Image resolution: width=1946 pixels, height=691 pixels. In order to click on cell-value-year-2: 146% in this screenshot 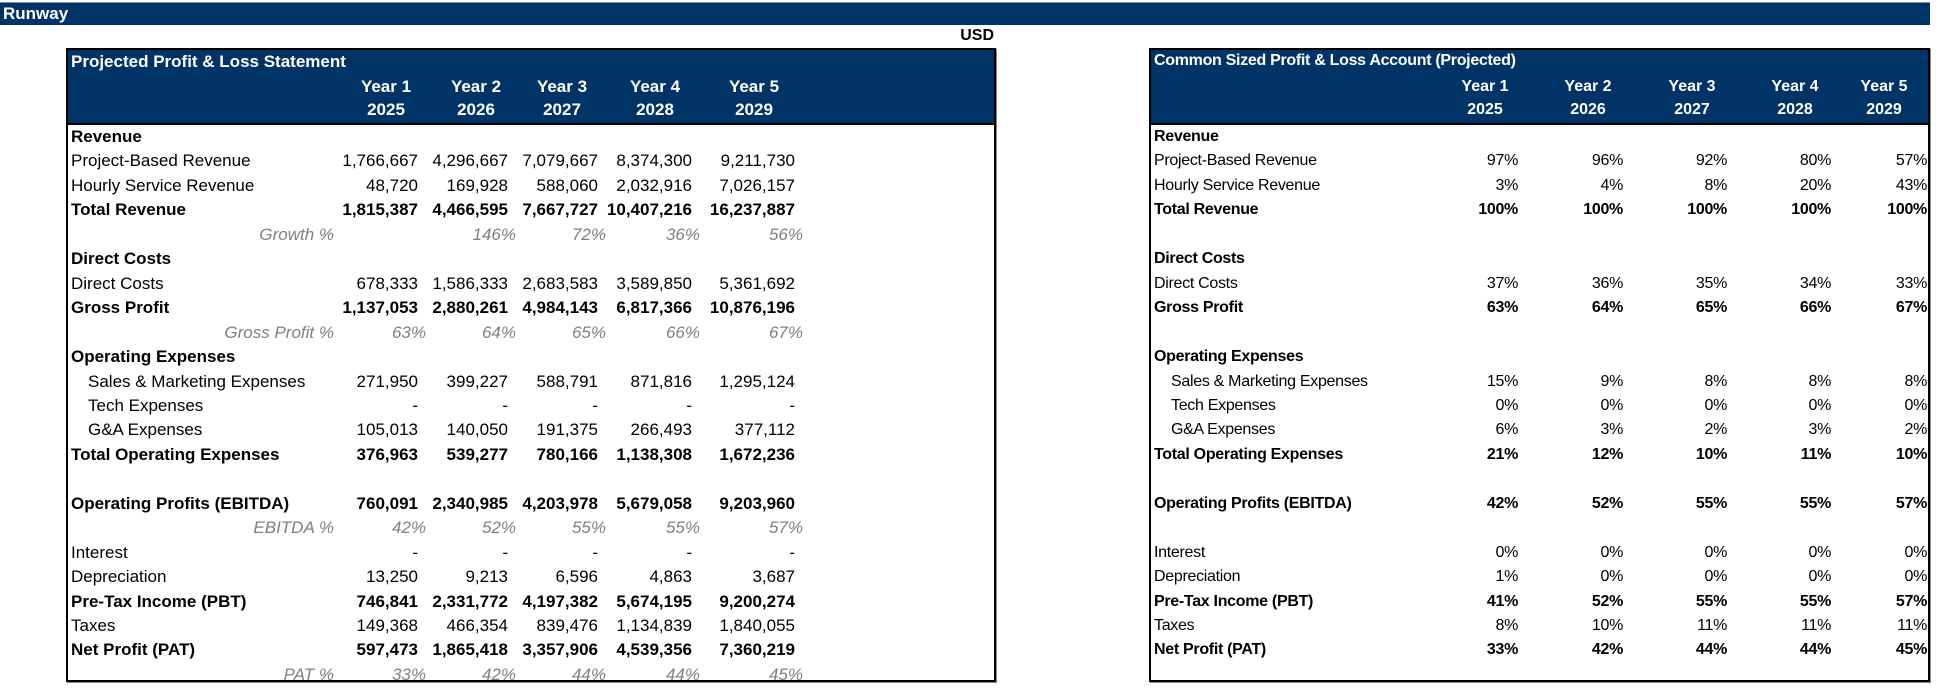, I will do `click(494, 234)`.